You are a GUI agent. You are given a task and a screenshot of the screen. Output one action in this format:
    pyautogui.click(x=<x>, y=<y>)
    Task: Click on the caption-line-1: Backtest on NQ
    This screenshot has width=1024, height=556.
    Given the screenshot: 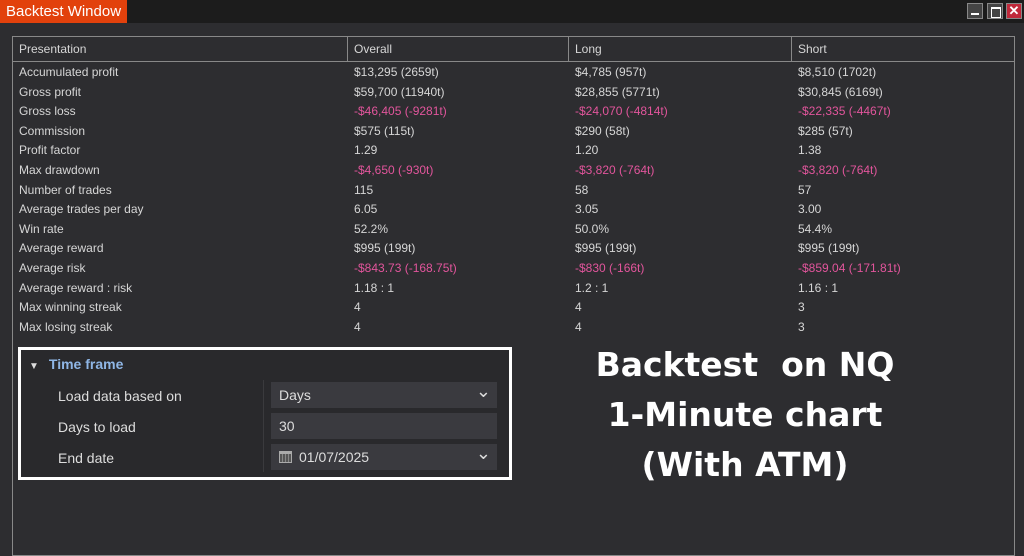 What is the action you would take?
    pyautogui.click(x=745, y=364)
    